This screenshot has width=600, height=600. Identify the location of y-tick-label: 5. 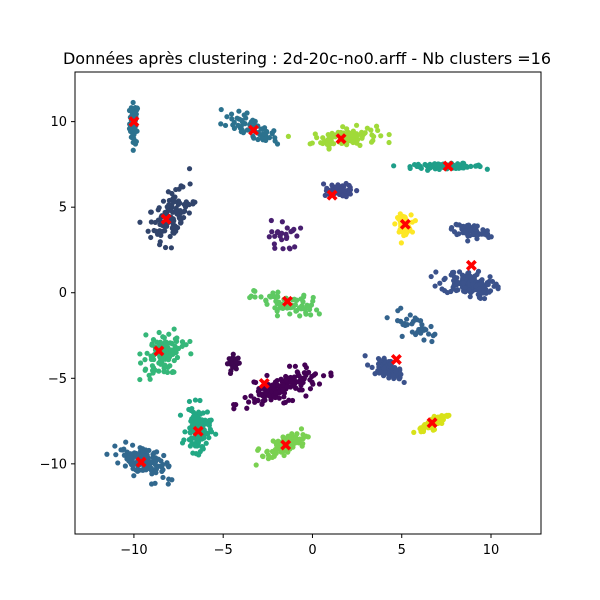
(63, 208).